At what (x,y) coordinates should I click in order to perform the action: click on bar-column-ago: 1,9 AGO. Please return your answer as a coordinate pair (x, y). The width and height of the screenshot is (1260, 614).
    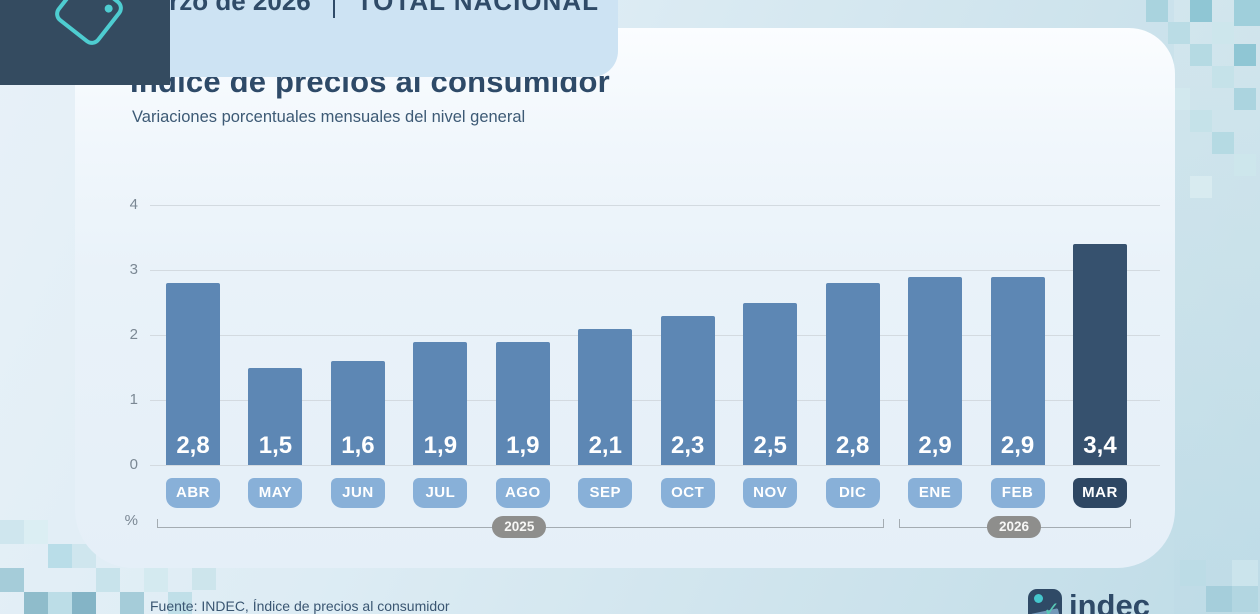
    Looking at the image, I should click on (522, 424).